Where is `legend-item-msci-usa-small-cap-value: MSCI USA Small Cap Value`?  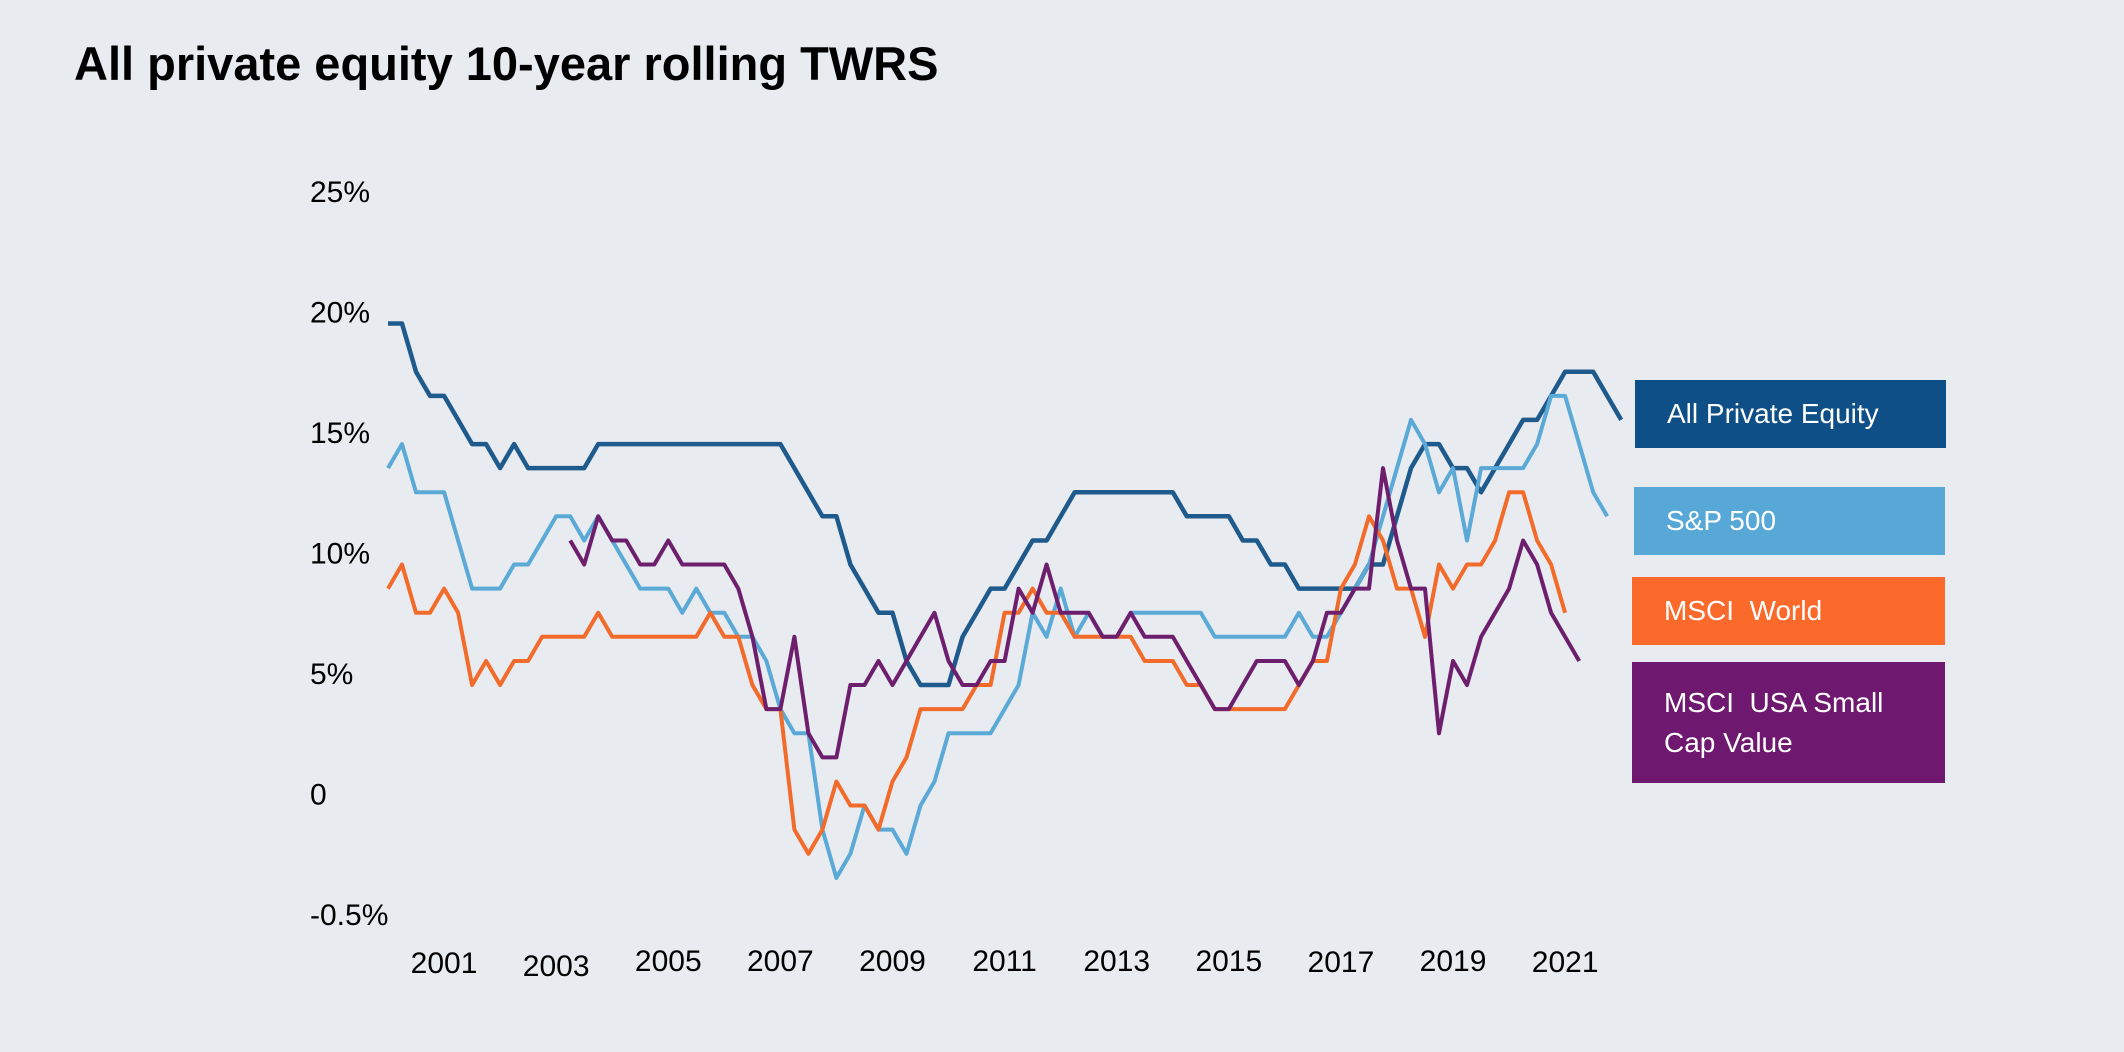
legend-item-msci-usa-small-cap-value: MSCI USA Small Cap Value is located at coordinates (1788, 722).